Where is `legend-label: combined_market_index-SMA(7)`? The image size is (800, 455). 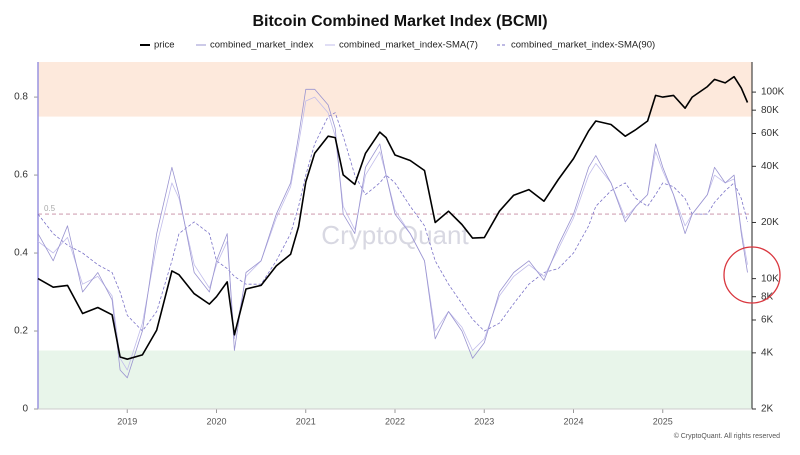 legend-label: combined_market_index-SMA(7) is located at coordinates (408, 45).